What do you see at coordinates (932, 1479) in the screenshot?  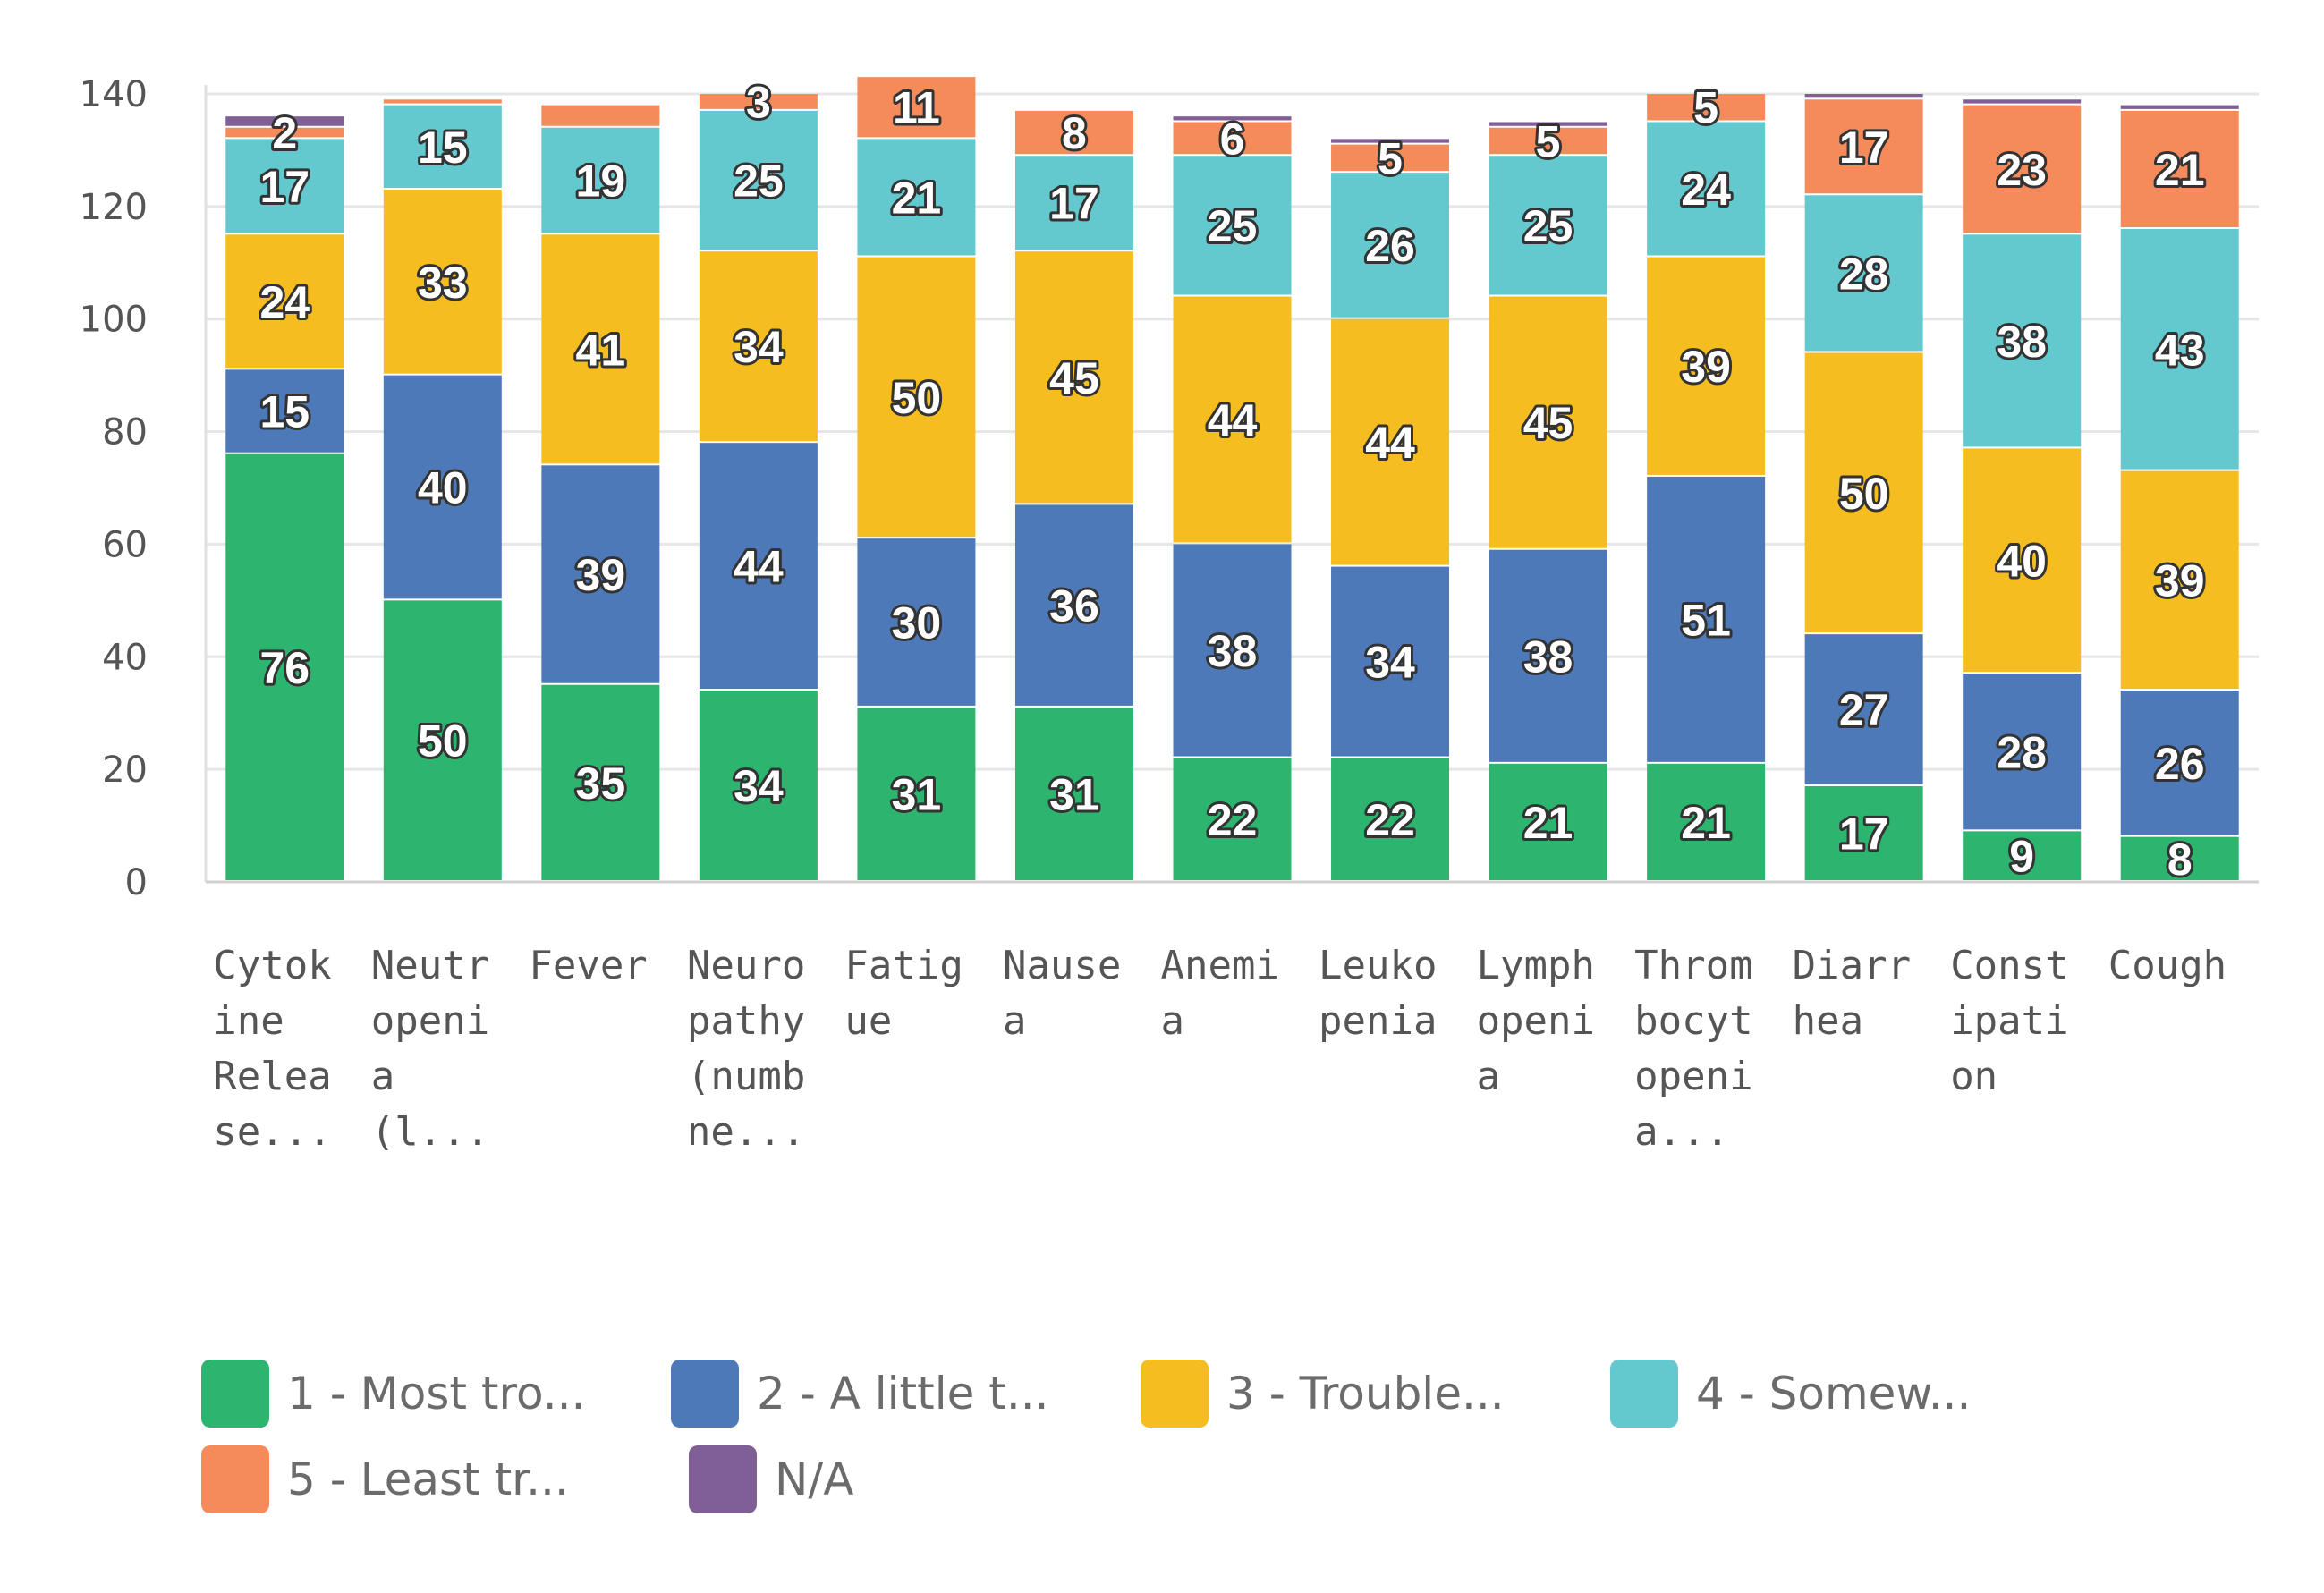 I see `legend-item-6: N/A` at bounding box center [932, 1479].